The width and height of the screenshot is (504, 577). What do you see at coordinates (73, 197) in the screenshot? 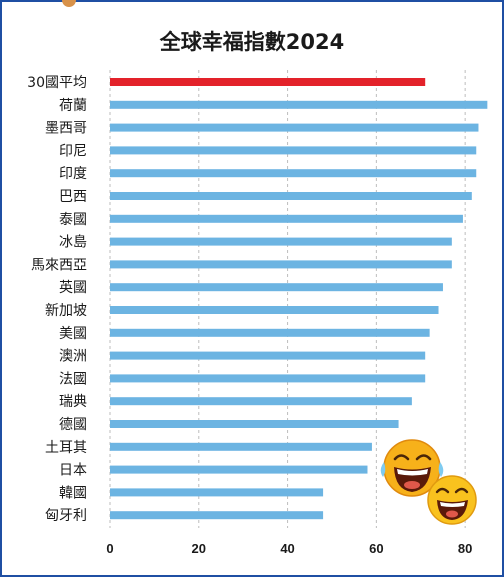
I see `category-label: 巴西` at bounding box center [73, 197].